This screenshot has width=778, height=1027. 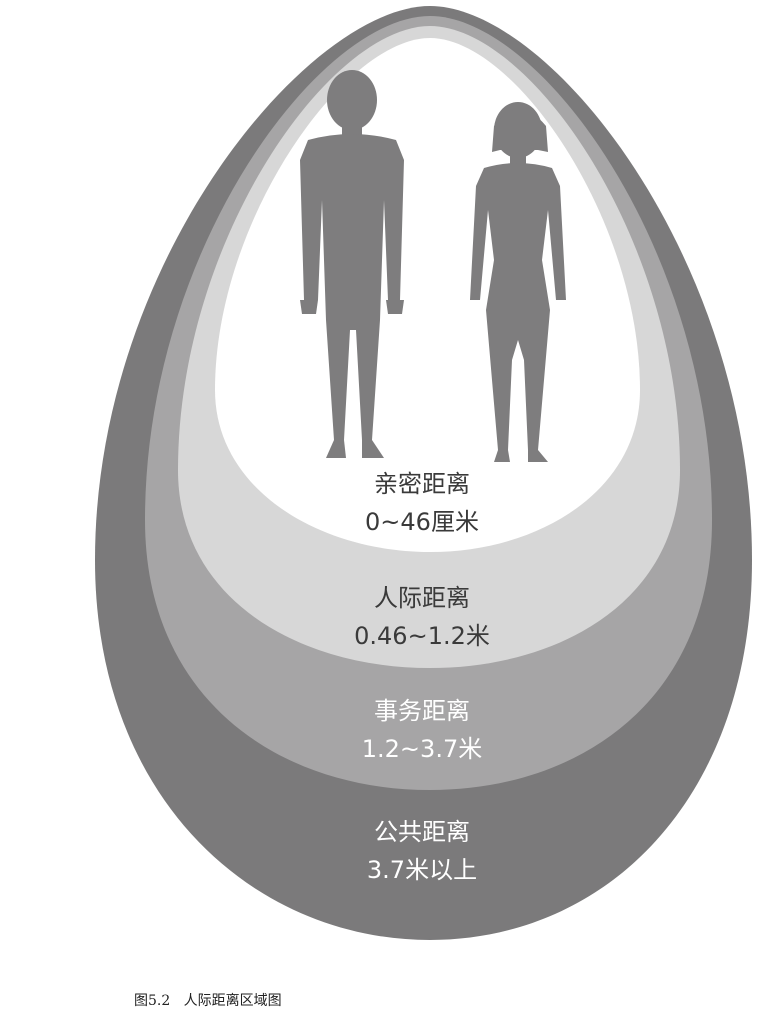 I want to click on caption-title: 人际距离区域图, so click(x=232, y=1001).